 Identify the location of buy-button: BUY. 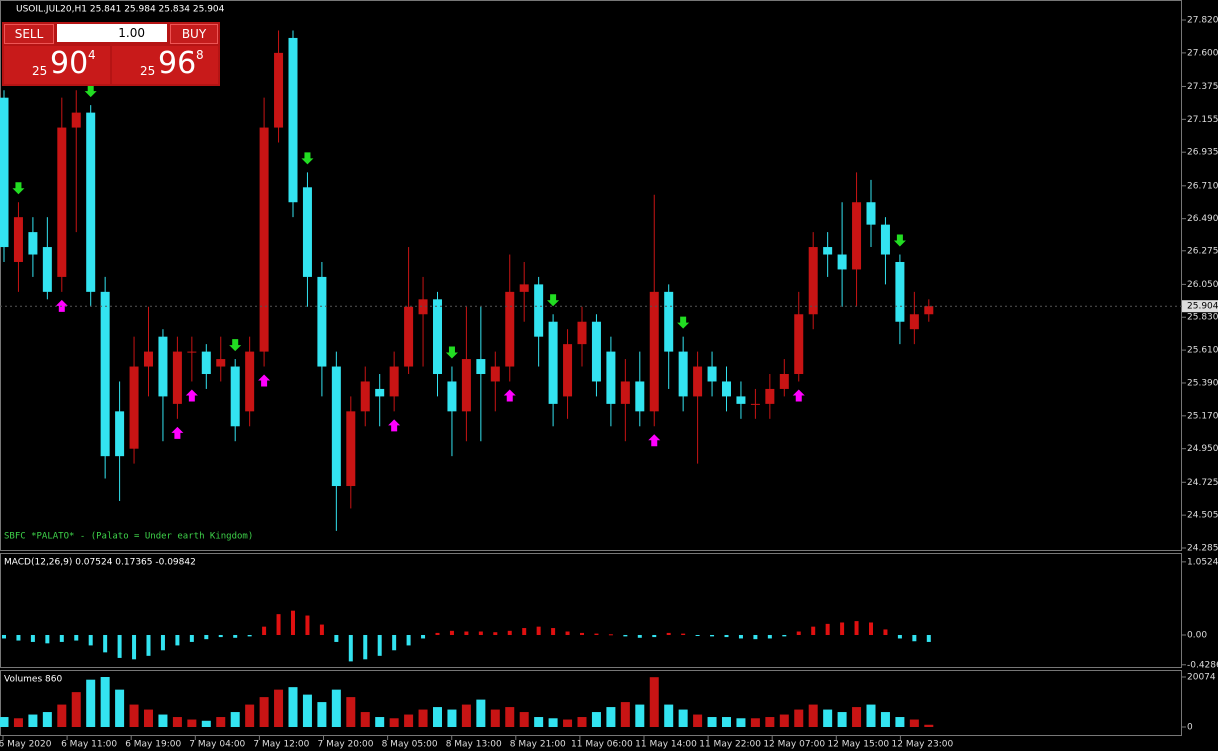
(194, 34).